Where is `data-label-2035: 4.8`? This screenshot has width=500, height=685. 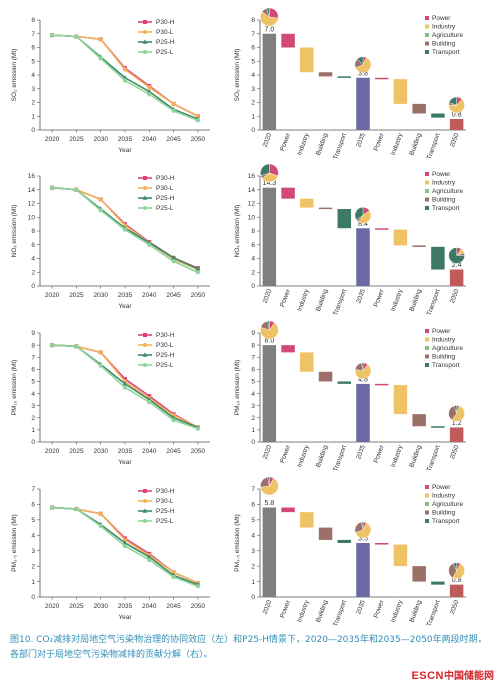
data-label-2035: 4.8 is located at coordinates (363, 379).